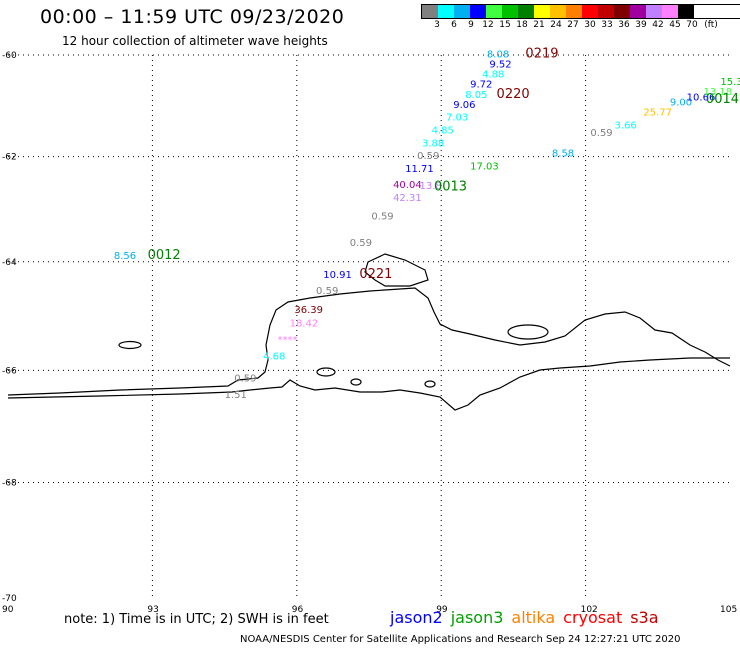 This screenshot has height=650, width=740. Describe the element at coordinates (488, 25) in the screenshot. I see `legend-label: 12` at that location.